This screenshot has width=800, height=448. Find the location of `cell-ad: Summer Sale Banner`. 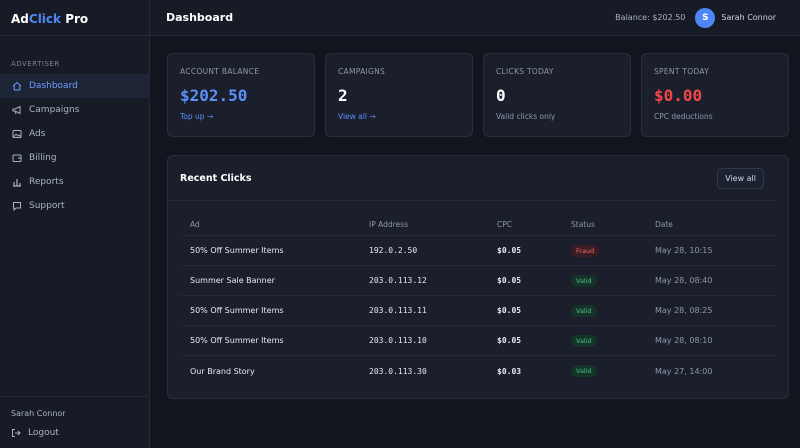

cell-ad: Summer Sale Banner is located at coordinates (232, 280).